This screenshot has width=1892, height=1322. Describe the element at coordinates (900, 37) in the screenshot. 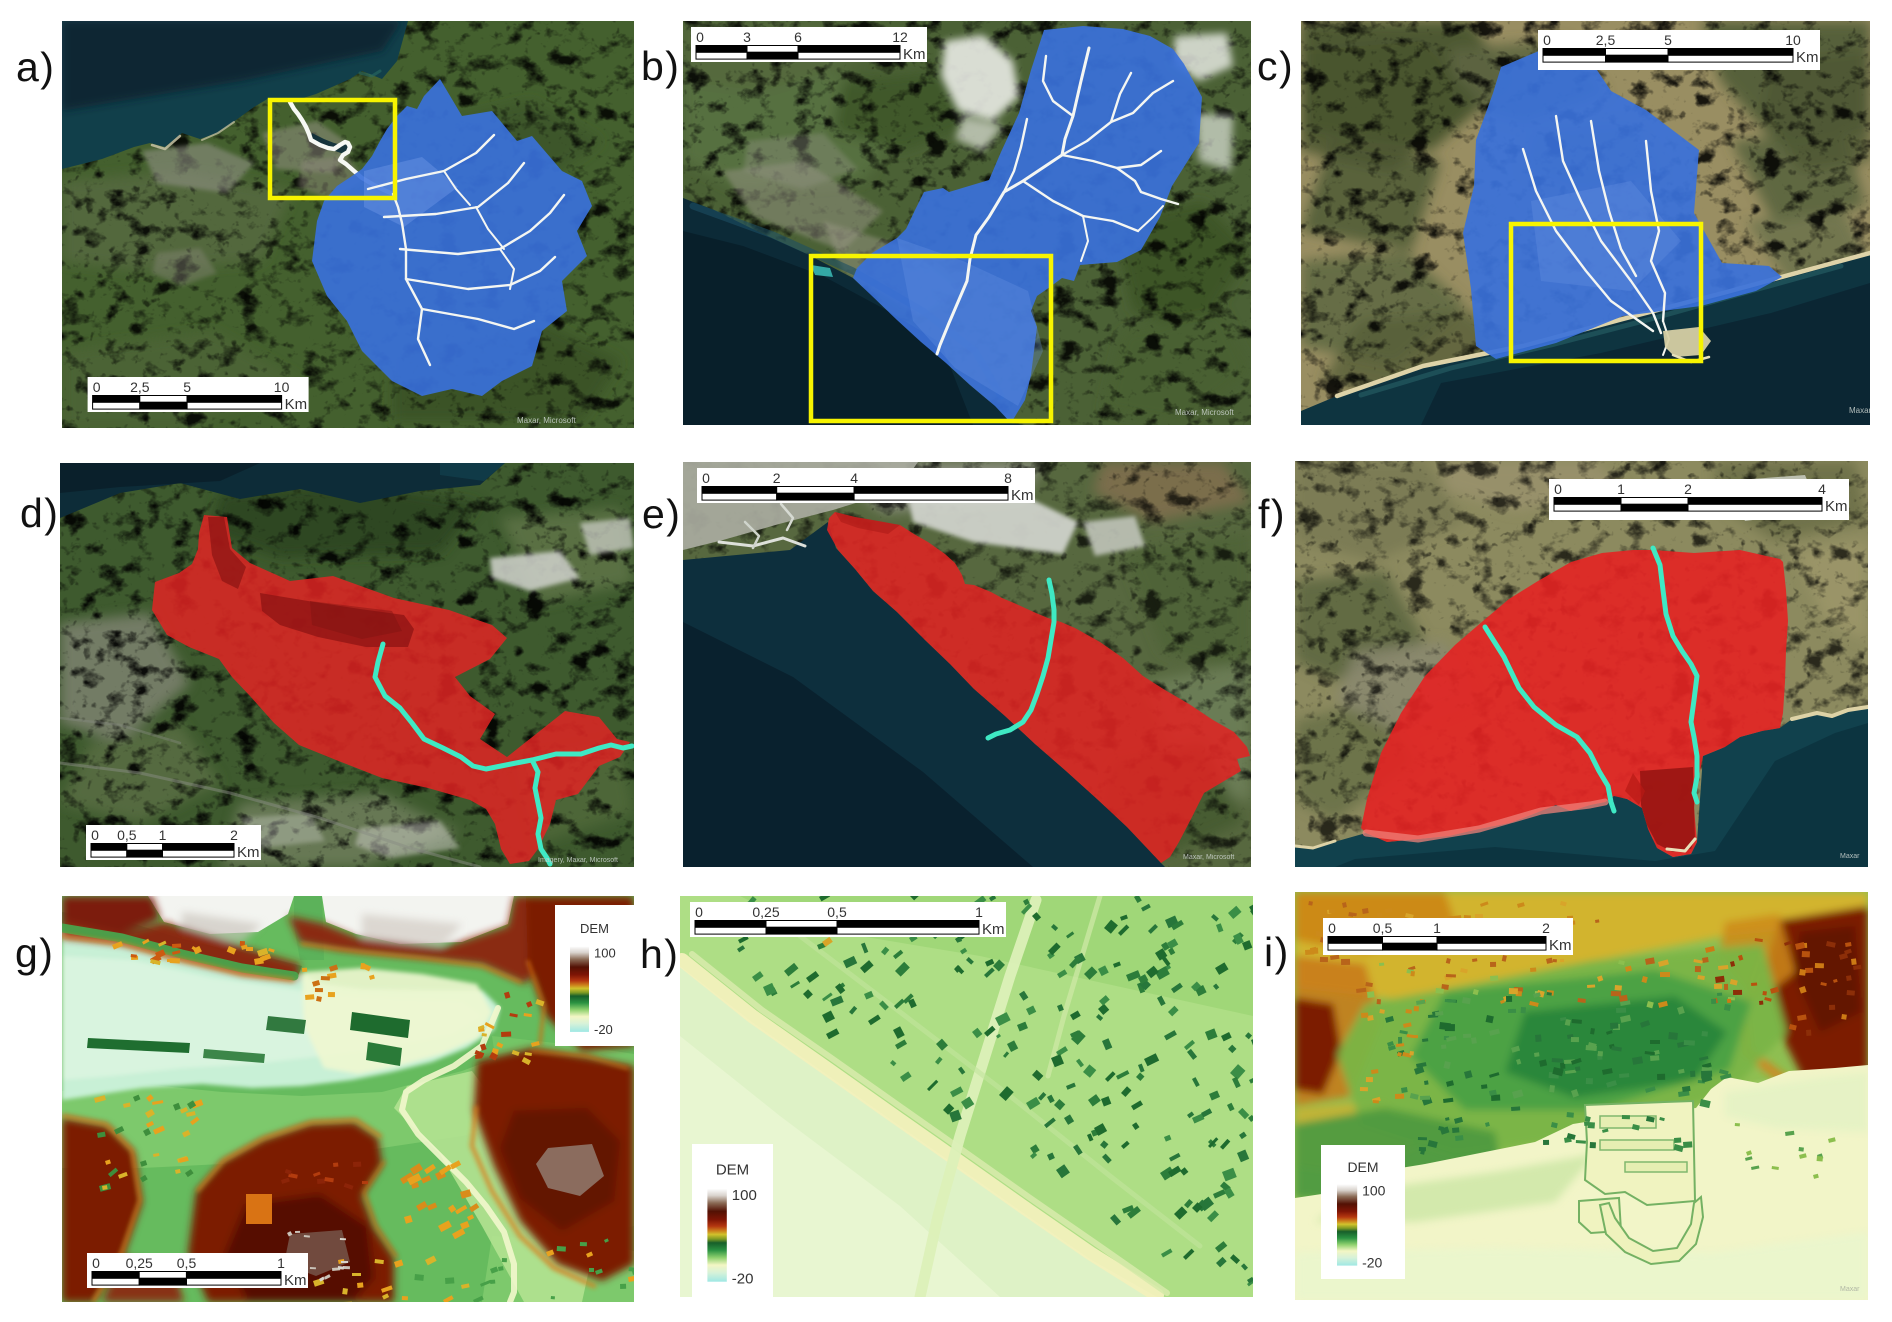

I see `svg-text: 12` at that location.